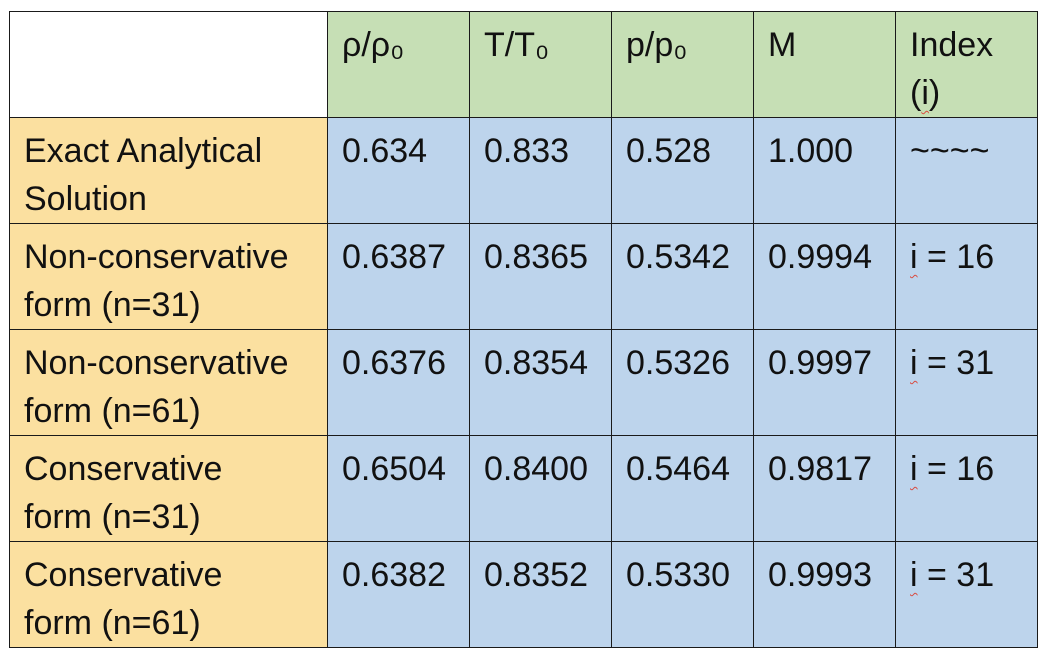  What do you see at coordinates (824, 382) in the screenshot?
I see `cell-mach: 0.9997` at bounding box center [824, 382].